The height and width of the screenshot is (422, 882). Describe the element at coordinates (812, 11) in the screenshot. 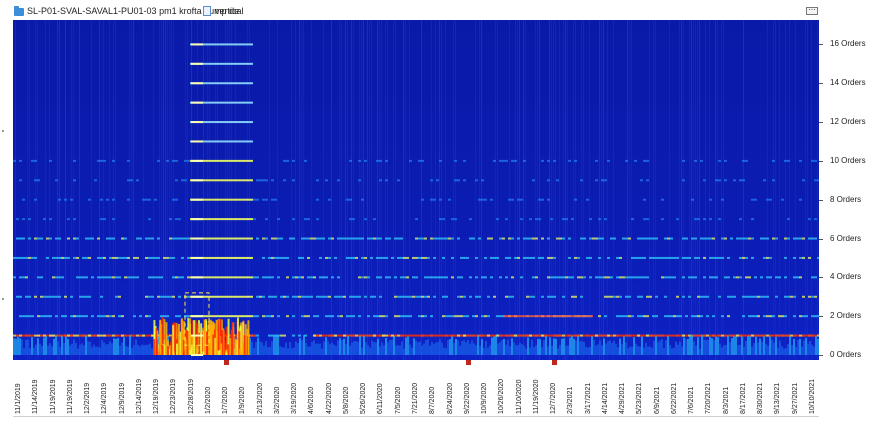

I see `more-options-button: ⋯` at that location.